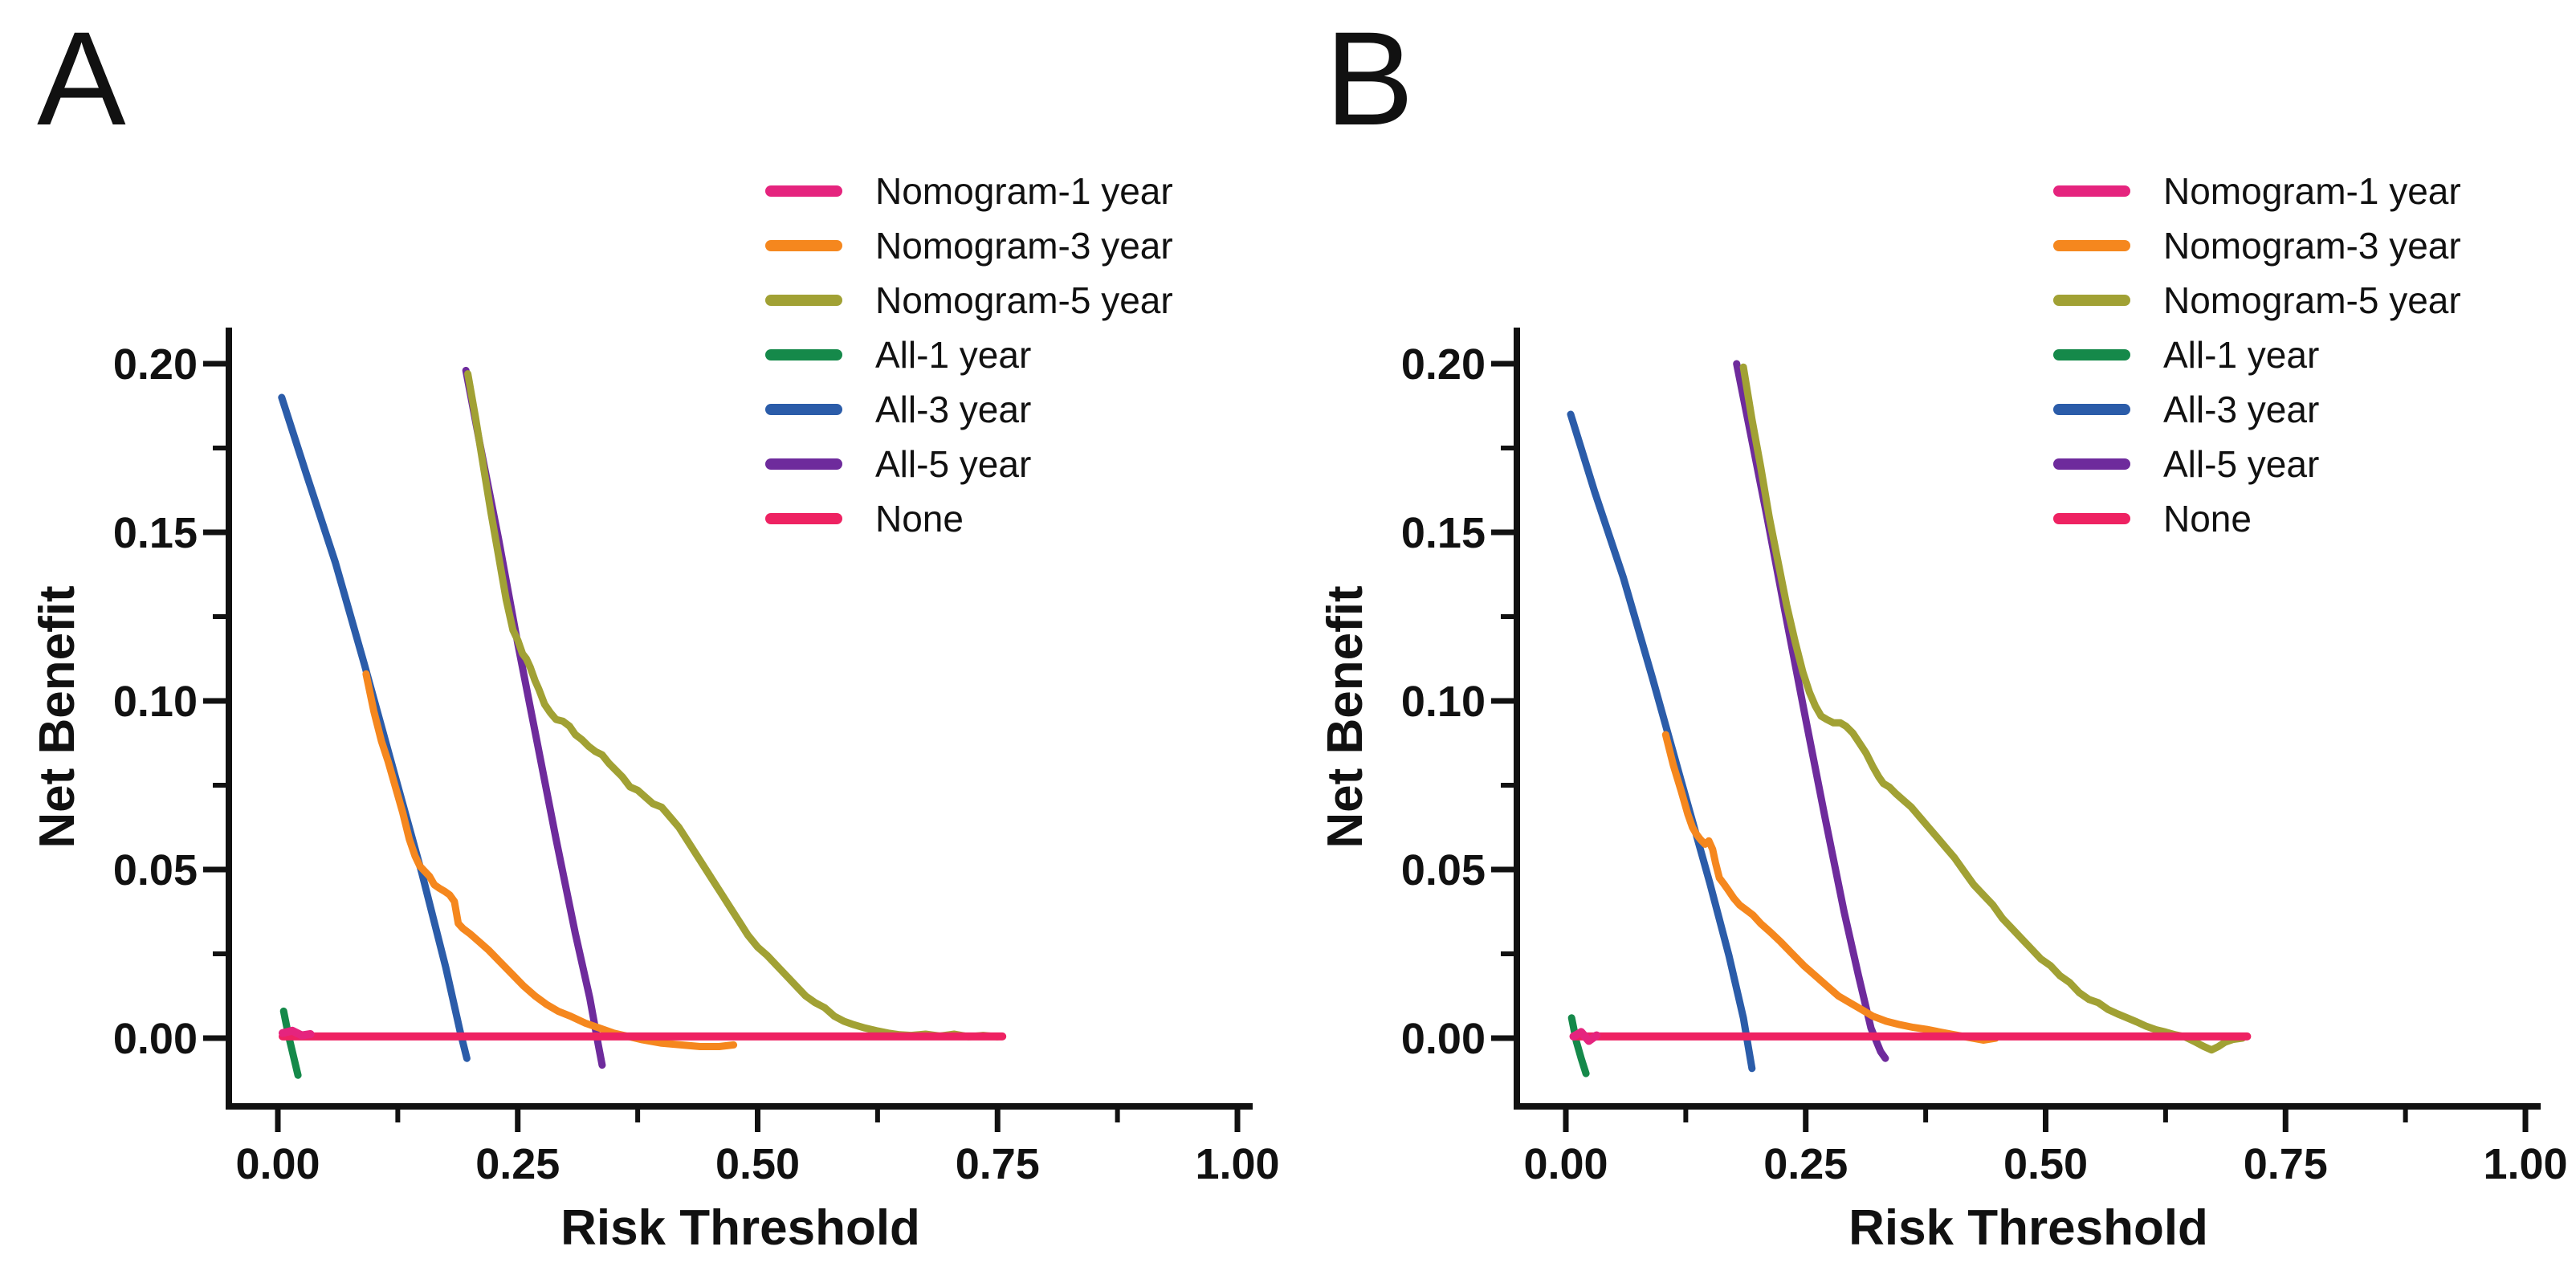  Describe the element at coordinates (1830, 888) in the screenshot. I see `curve-nomogram-3-year` at that location.